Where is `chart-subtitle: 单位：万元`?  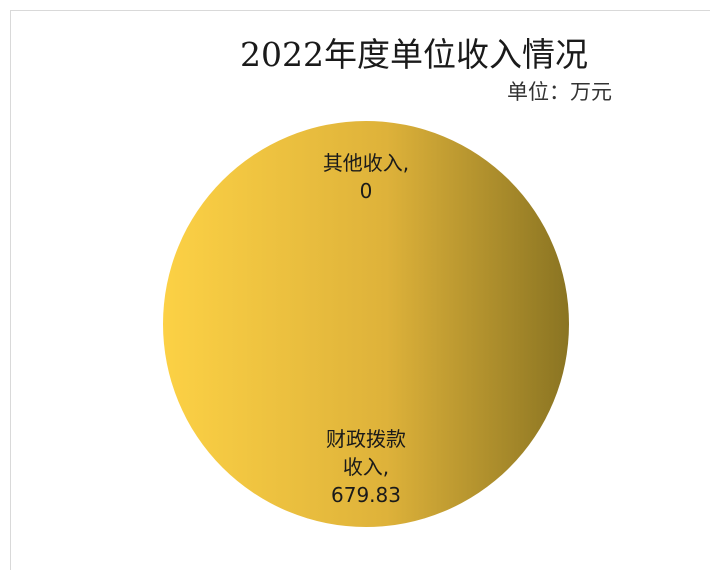 chart-subtitle: 单位：万元 is located at coordinates (559, 92).